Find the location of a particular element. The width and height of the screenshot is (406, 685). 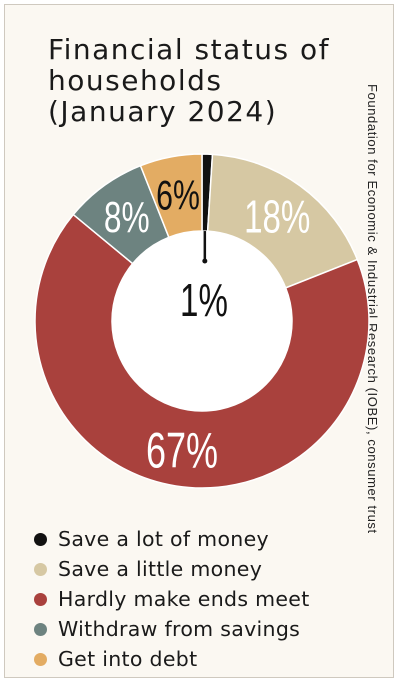

data-label-withdraw-from-savings: 8% is located at coordinates (127, 217).